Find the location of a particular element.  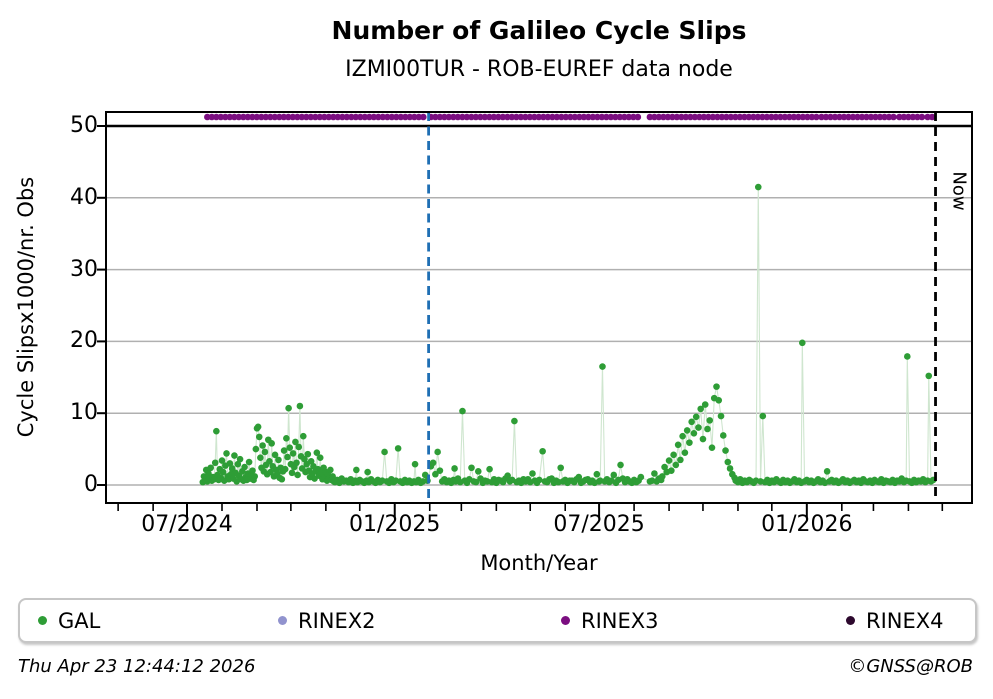

rinex3-band is located at coordinates (570, 117).